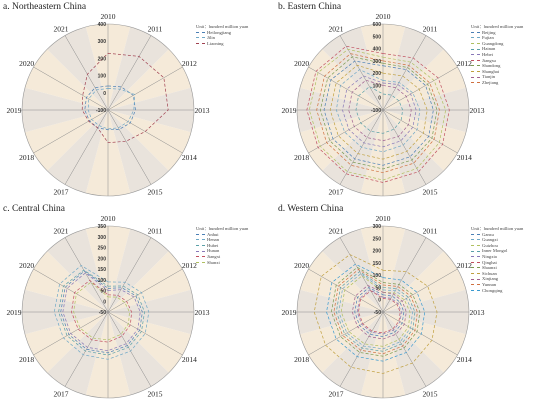 The height and width of the screenshot is (405, 550). I want to click on series-line-beijing, so click(378, 113).